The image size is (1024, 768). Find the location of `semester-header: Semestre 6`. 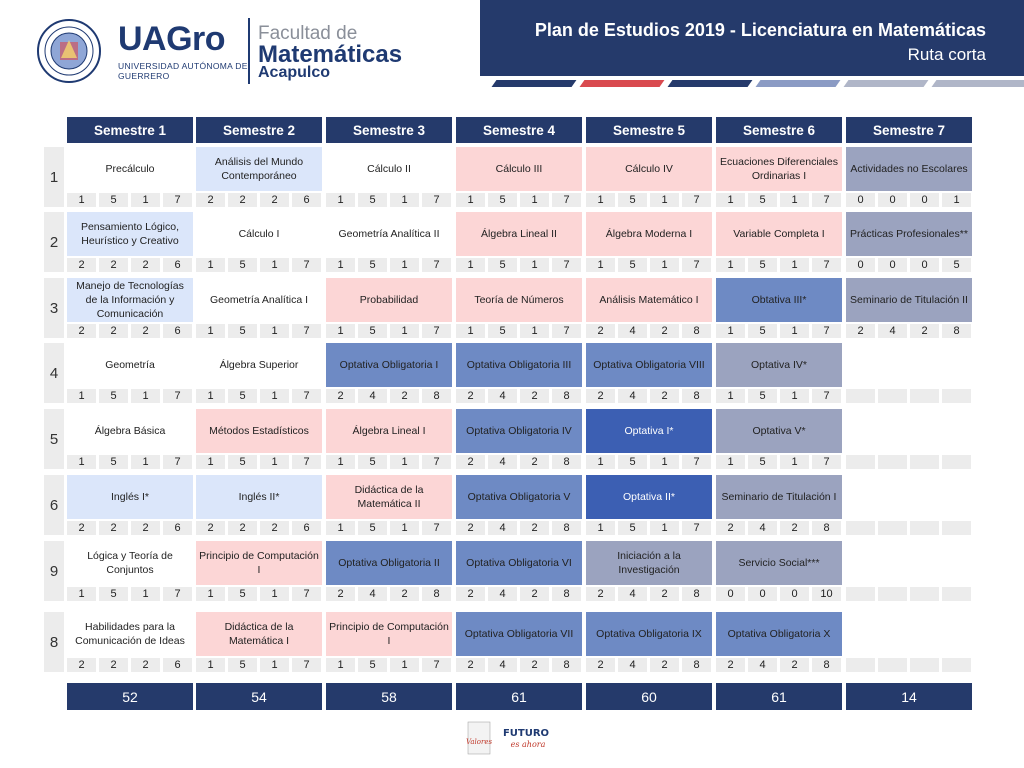

semester-header: Semestre 6 is located at coordinates (779, 130).